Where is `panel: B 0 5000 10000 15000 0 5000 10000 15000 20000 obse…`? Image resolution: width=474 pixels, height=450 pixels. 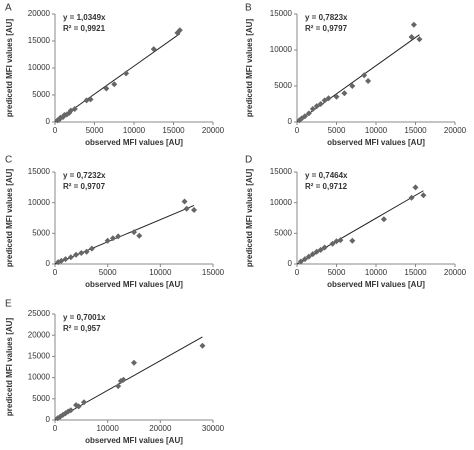
panel: B 0 5000 10000 15000 0 5000 10000 15000 20000 obse… is located at coordinates (356, 75).